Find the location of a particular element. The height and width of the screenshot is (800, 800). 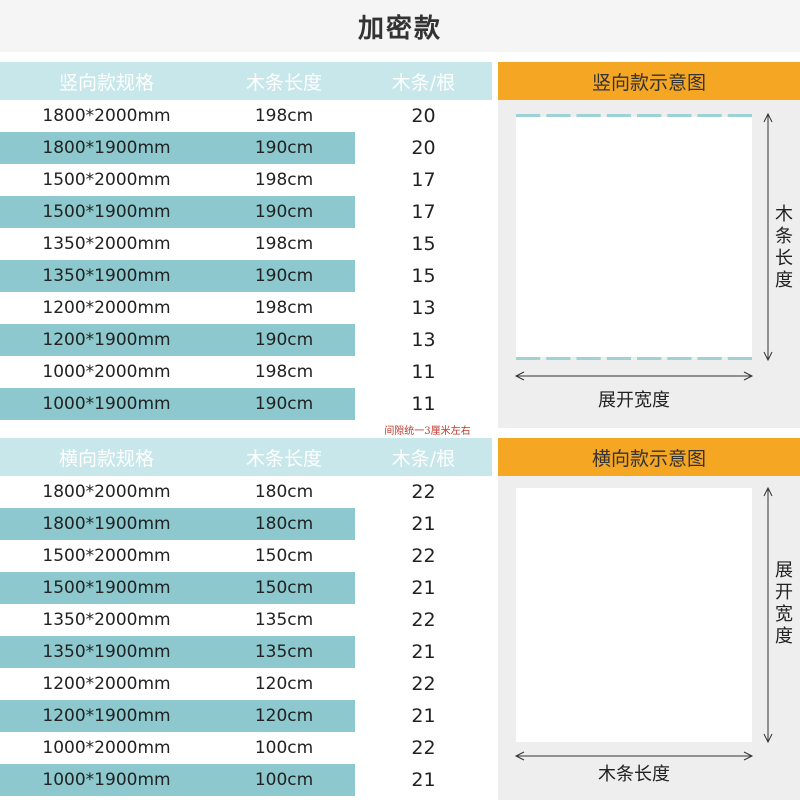

table-row: 1500*2000mm 150cm 22 is located at coordinates (246, 556).